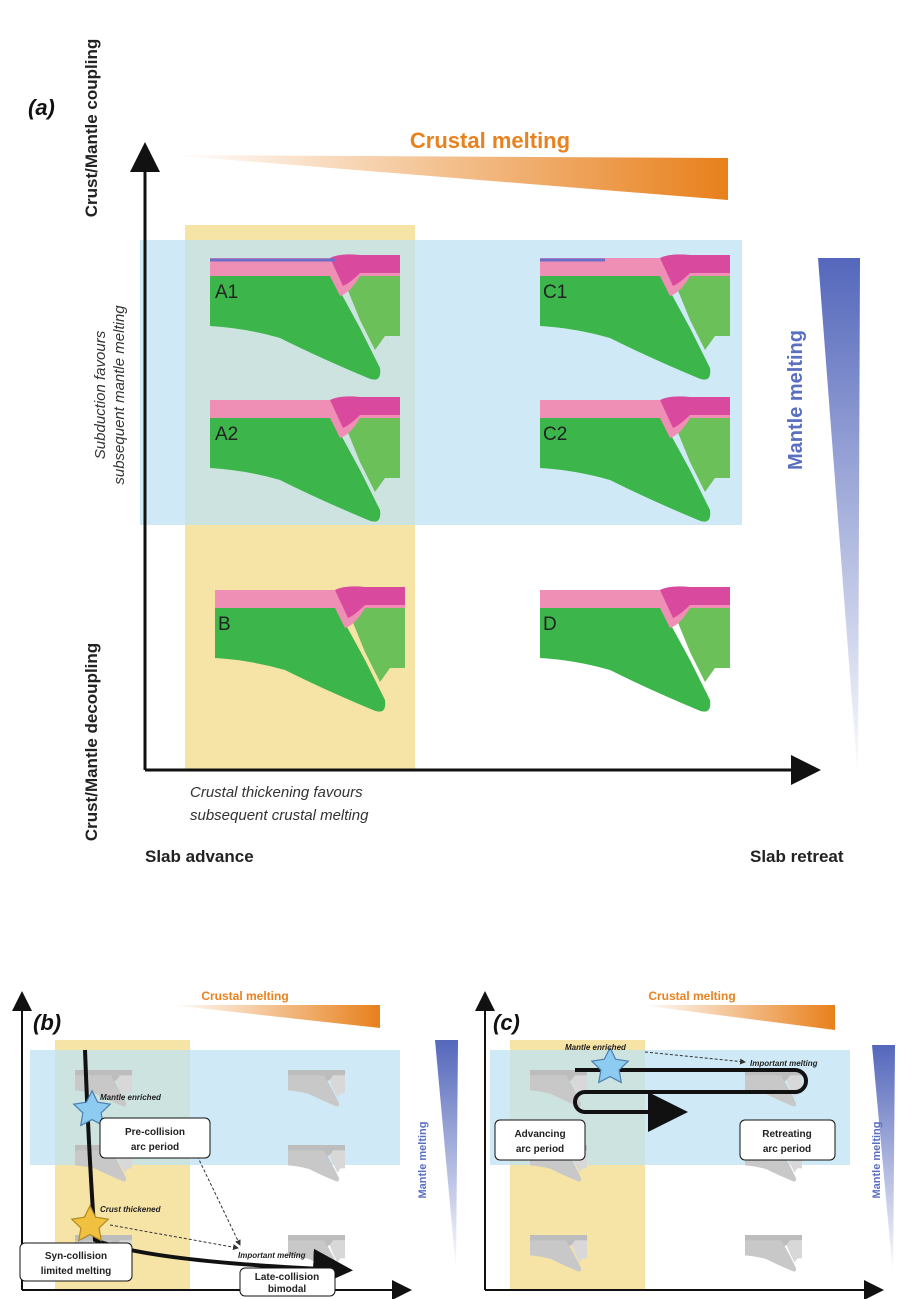 This screenshot has width=908, height=1299. I want to click on box-text: limited melting, so click(76, 1271).